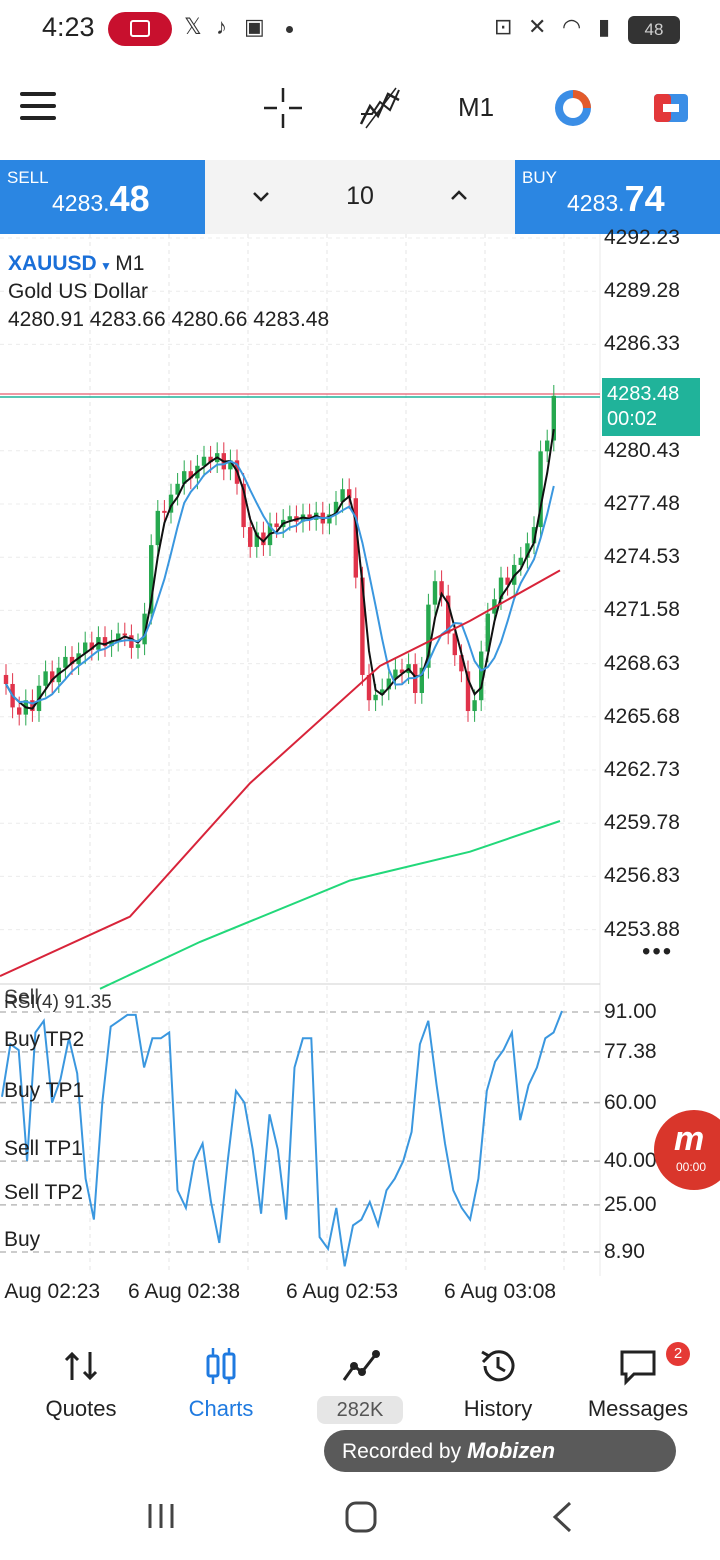 This screenshot has height=1560, width=720. I want to click on price-tick-label: 4274.53, so click(642, 557).